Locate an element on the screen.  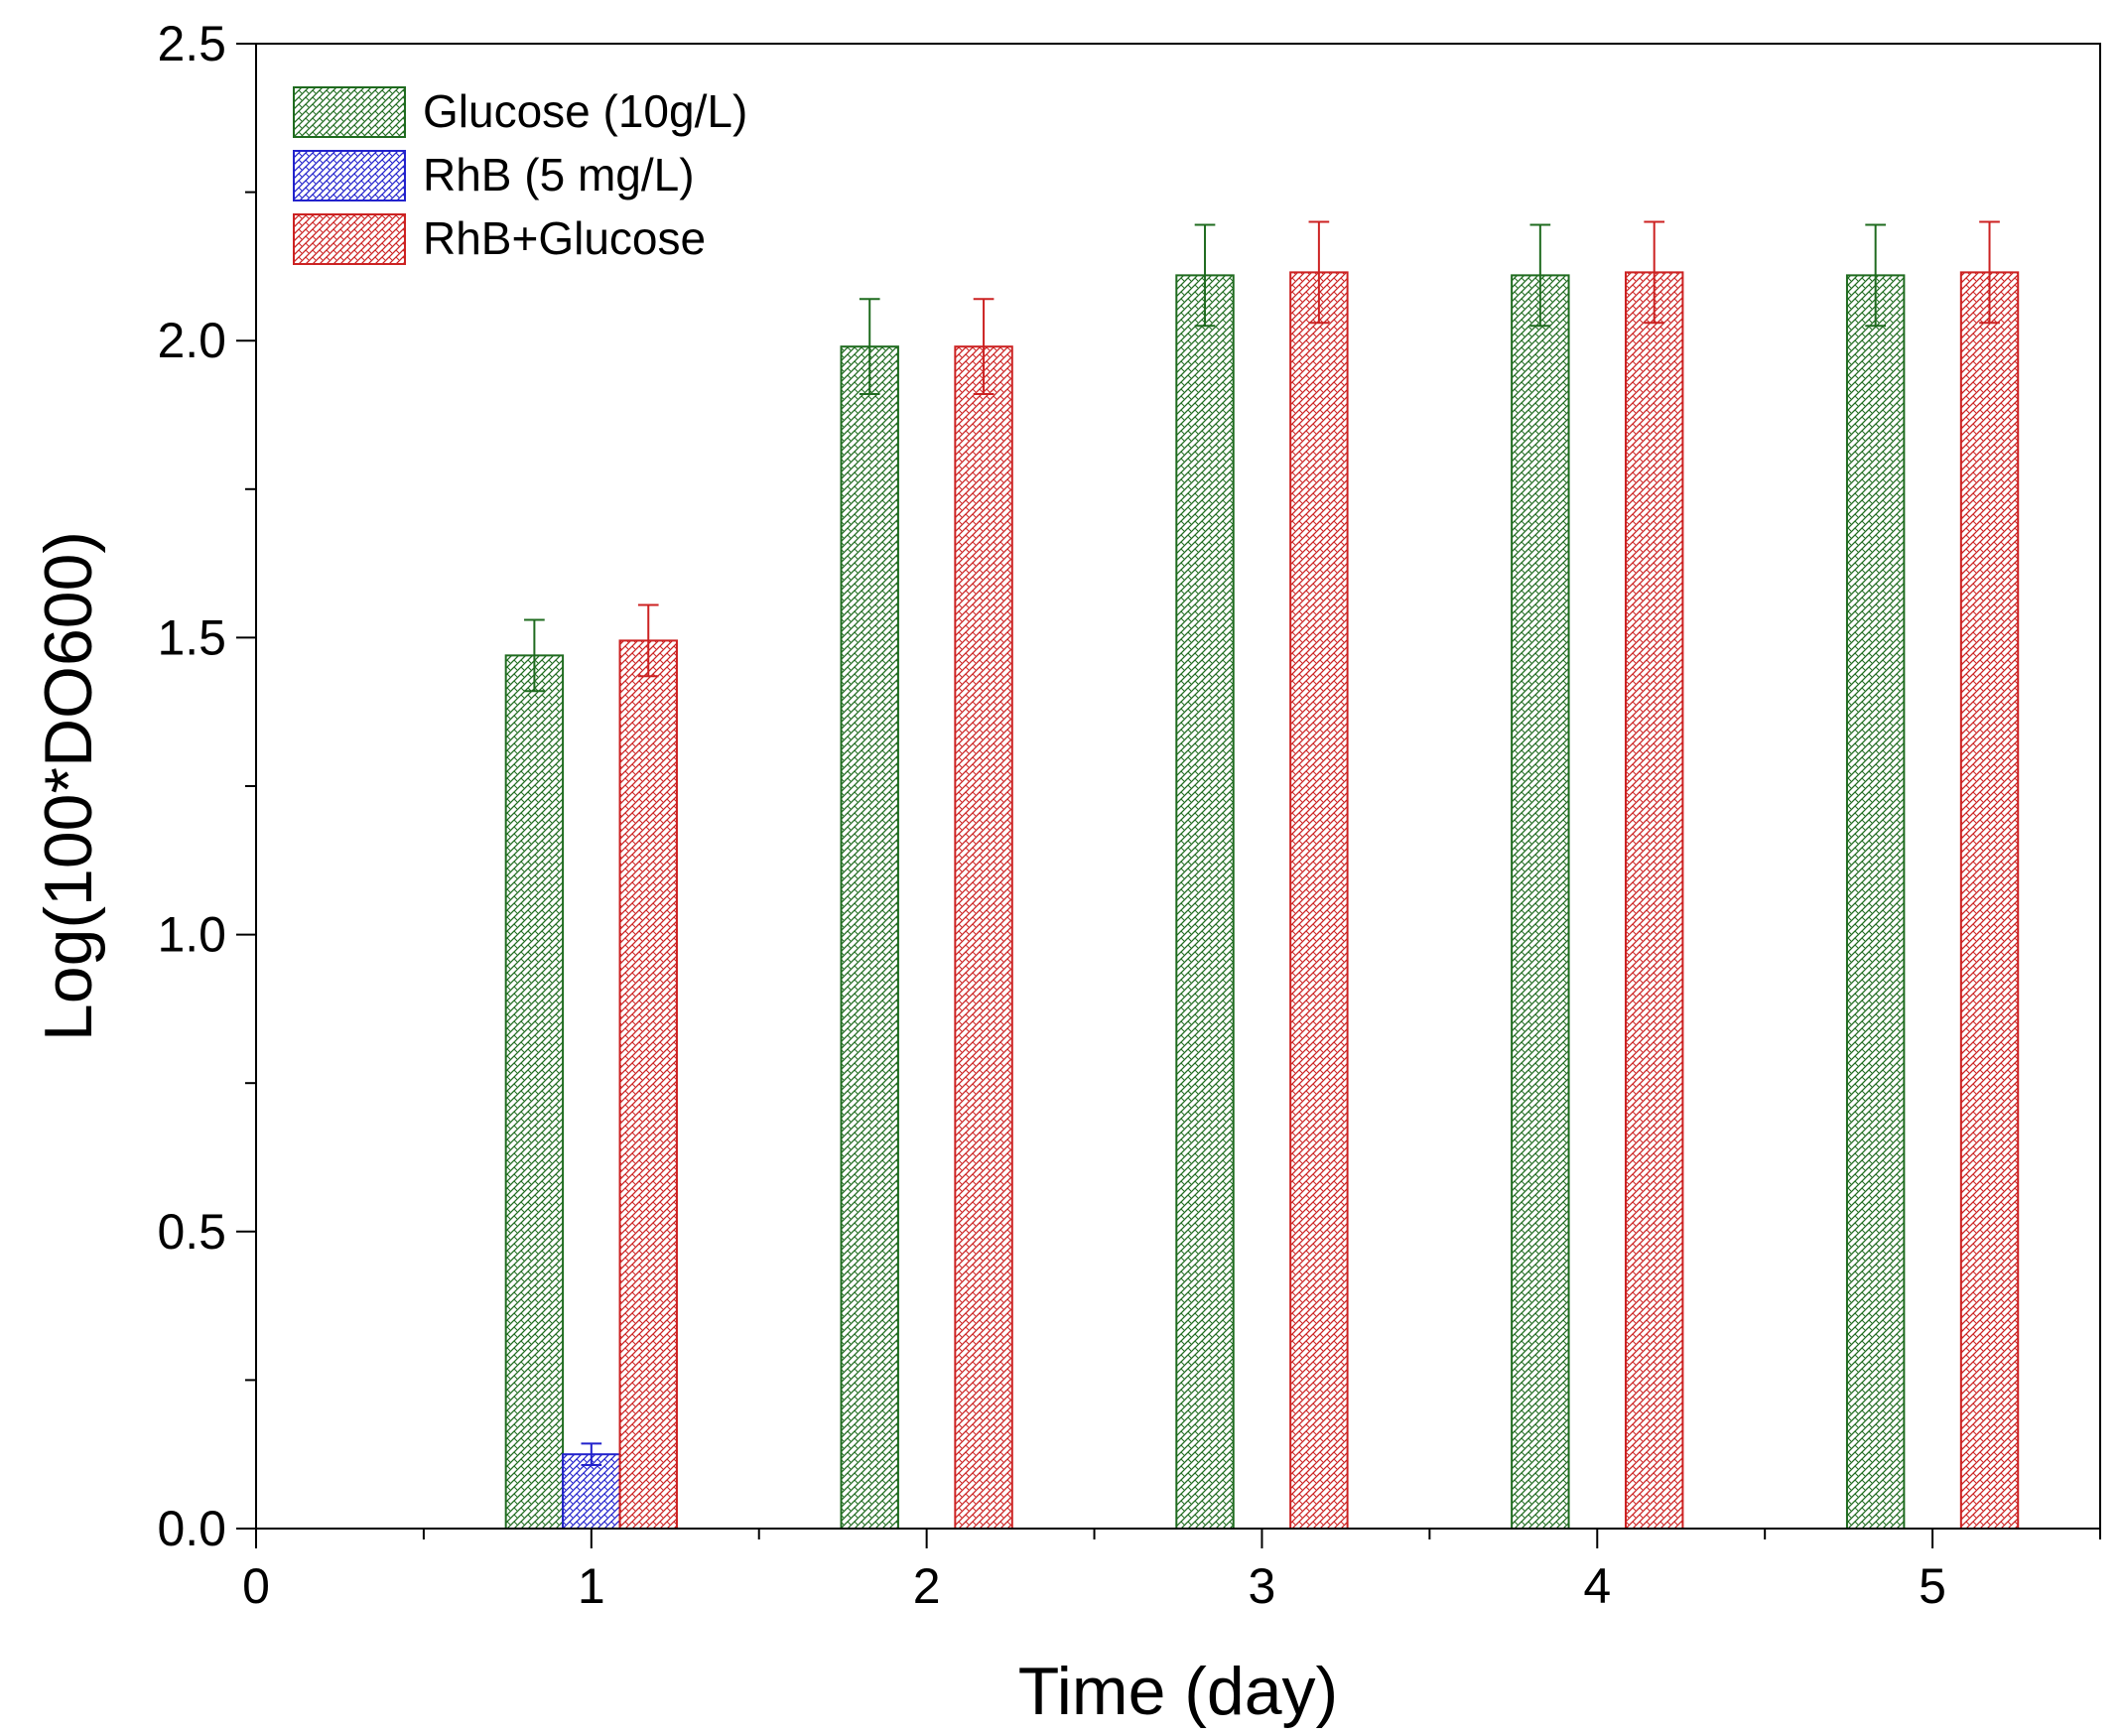
x-tick-label: 3 is located at coordinates (1262, 1586).